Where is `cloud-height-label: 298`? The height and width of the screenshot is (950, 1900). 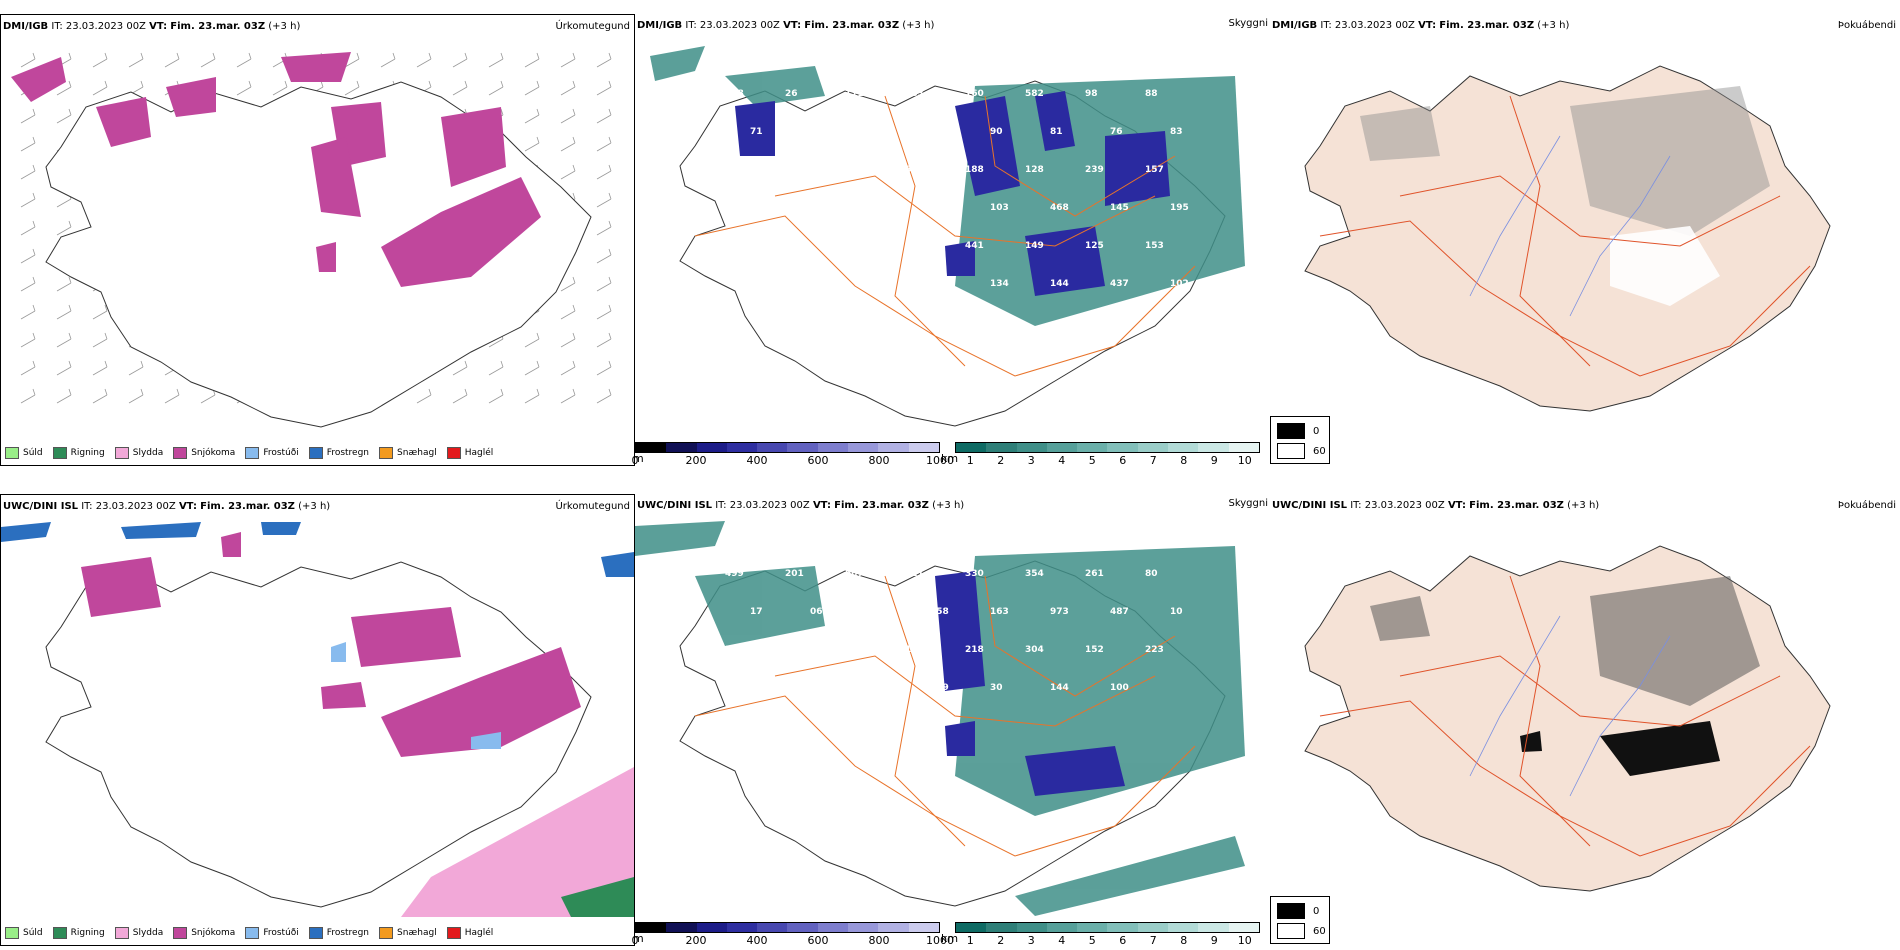
cloud-height-label: 298 is located at coordinates (734, 94).